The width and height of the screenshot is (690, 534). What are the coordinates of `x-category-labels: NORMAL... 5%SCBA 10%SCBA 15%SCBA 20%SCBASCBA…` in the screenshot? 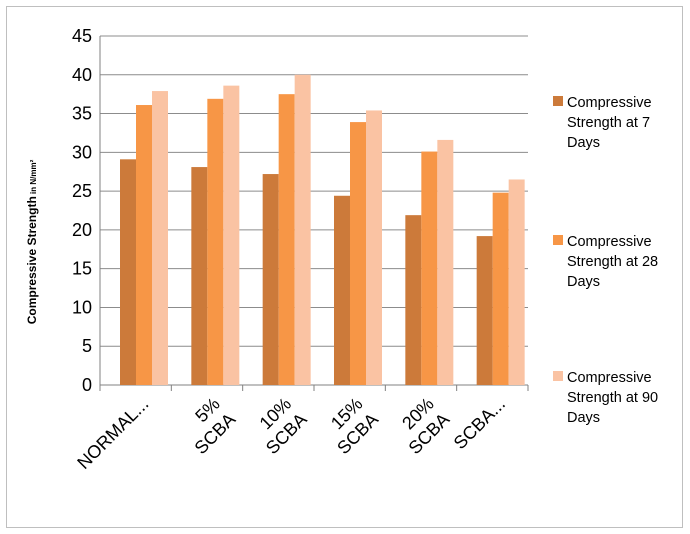 It's located at (291, 433).